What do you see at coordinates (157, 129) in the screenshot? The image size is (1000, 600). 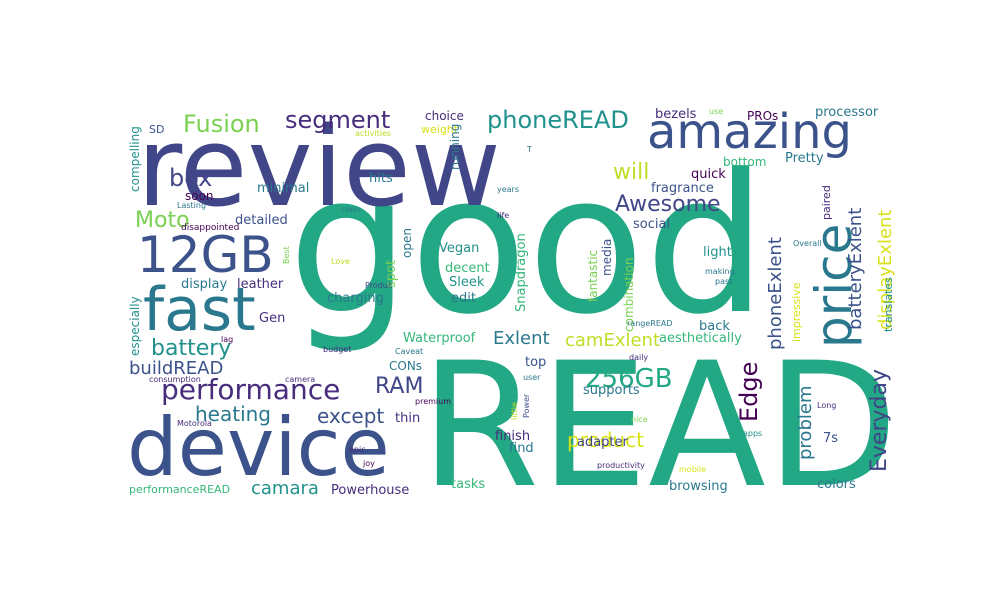 I see `word-sd: SD` at bounding box center [157, 129].